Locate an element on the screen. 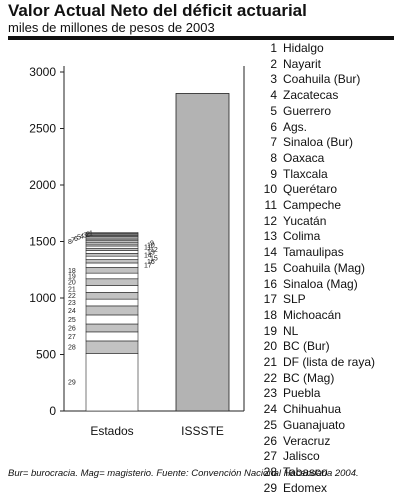  segment-number-label: 28 is located at coordinates (72, 348).